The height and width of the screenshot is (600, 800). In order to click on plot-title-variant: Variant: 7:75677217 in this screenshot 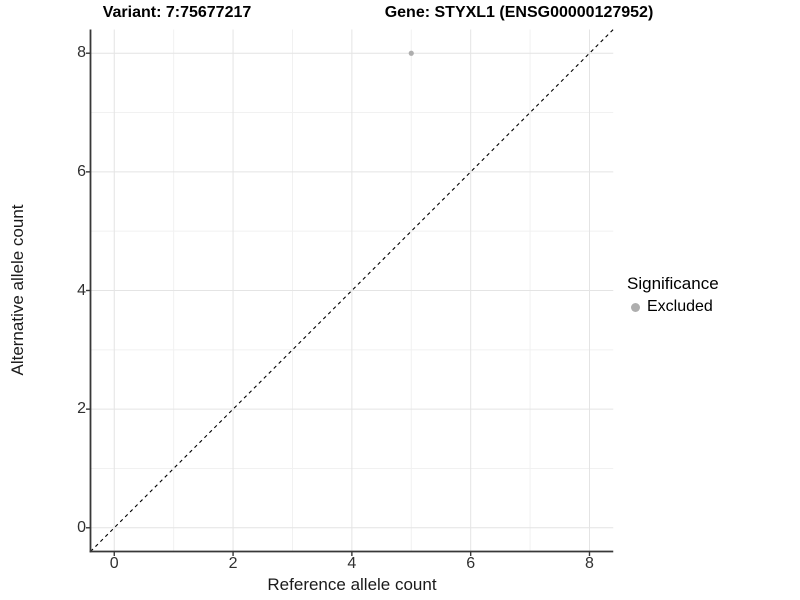, I will do `click(177, 12)`.